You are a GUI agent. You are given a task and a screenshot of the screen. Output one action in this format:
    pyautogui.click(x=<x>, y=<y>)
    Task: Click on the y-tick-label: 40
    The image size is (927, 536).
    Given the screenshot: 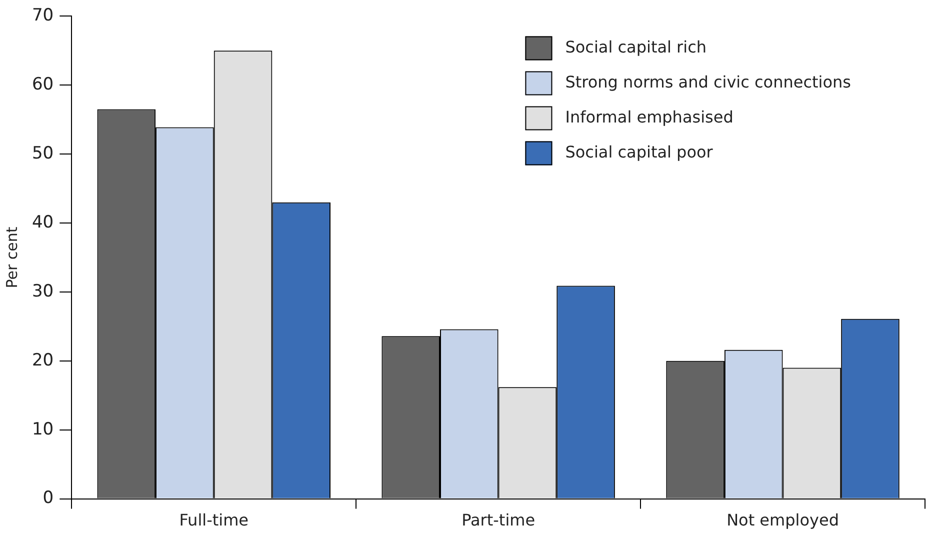 What is the action you would take?
    pyautogui.click(x=43, y=222)
    